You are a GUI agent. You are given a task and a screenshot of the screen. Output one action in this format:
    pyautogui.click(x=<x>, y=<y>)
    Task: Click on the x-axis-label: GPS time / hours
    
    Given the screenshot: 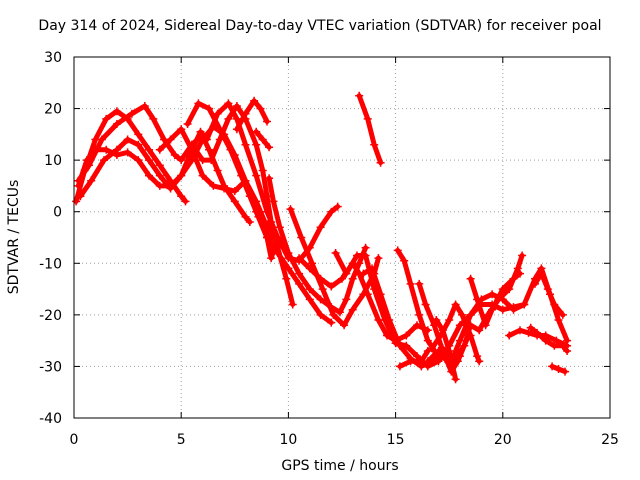 What is the action you would take?
    pyautogui.click(x=339, y=466)
    